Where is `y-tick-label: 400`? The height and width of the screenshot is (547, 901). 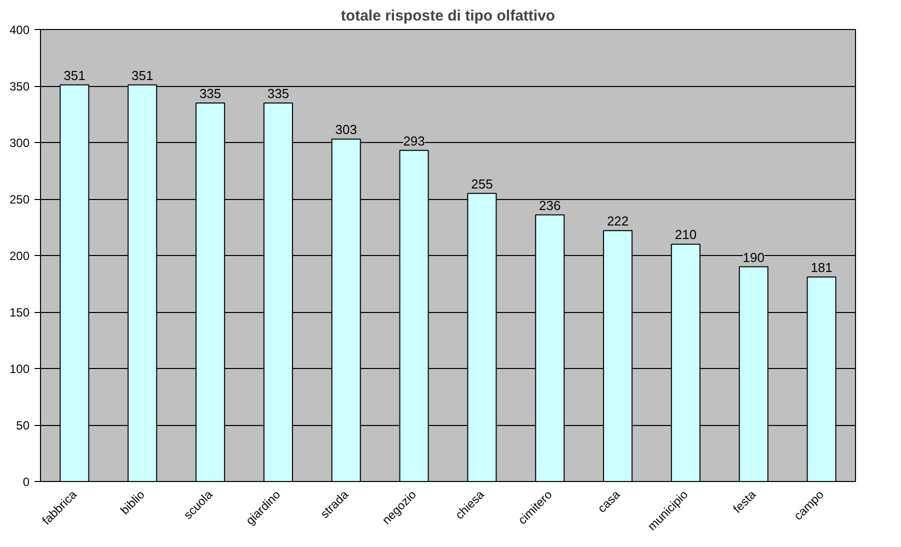
y-tick-label: 400 is located at coordinates (19, 30).